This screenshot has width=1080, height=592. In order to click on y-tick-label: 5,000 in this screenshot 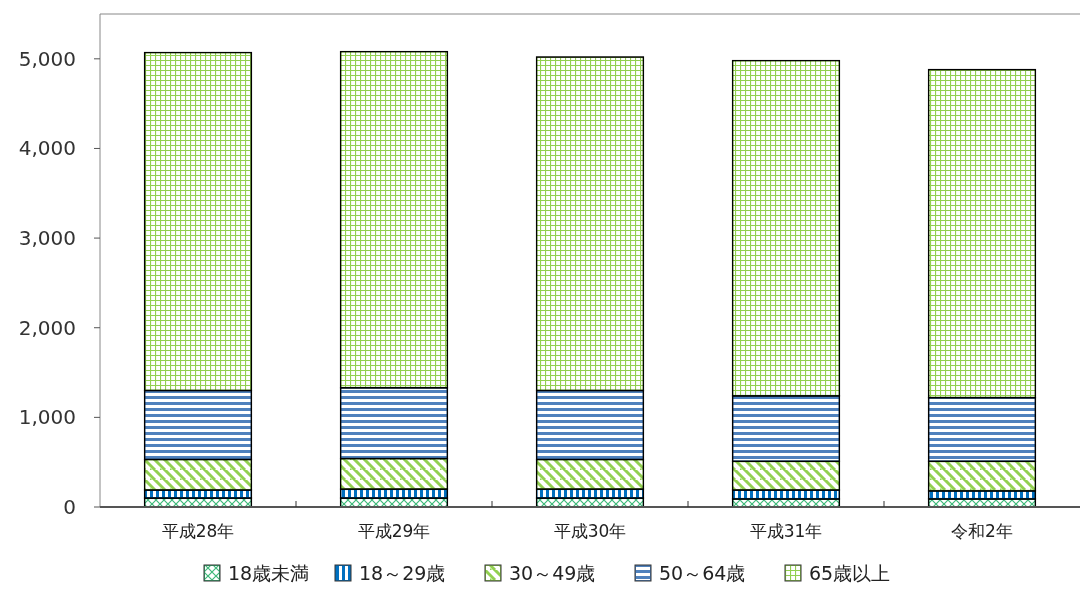, I will do `click(47, 58)`.